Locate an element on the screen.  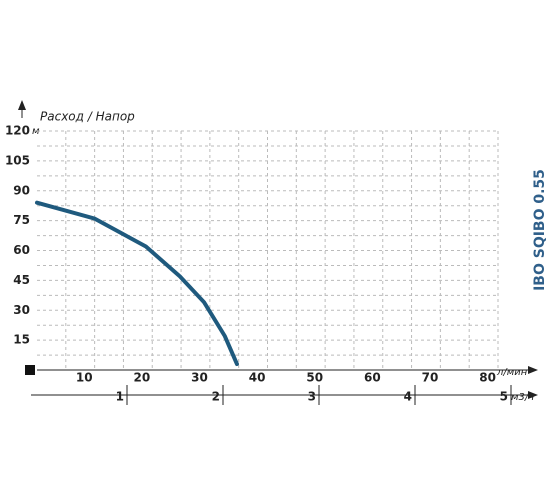
x-tick-label: 60 is located at coordinates (372, 378).